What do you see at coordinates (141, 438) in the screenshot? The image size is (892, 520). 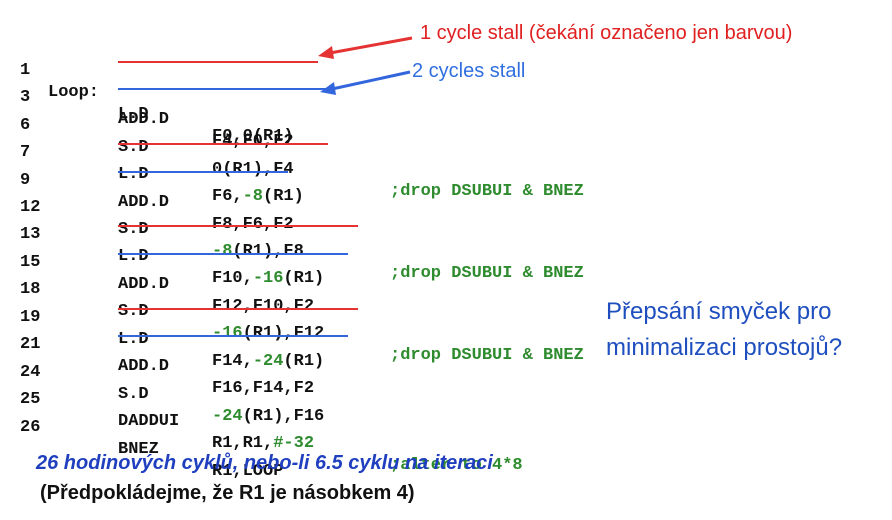 I see `code-line: 26 BNEZ R1,LOOP` at bounding box center [141, 438].